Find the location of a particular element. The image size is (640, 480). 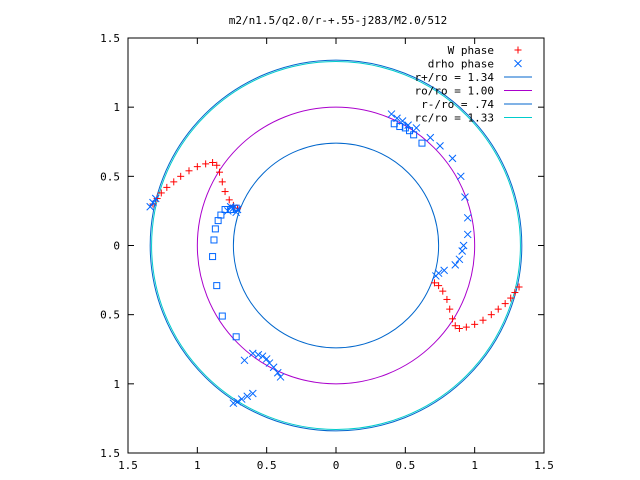

x-tick-label: 0 is located at coordinates (336, 465).